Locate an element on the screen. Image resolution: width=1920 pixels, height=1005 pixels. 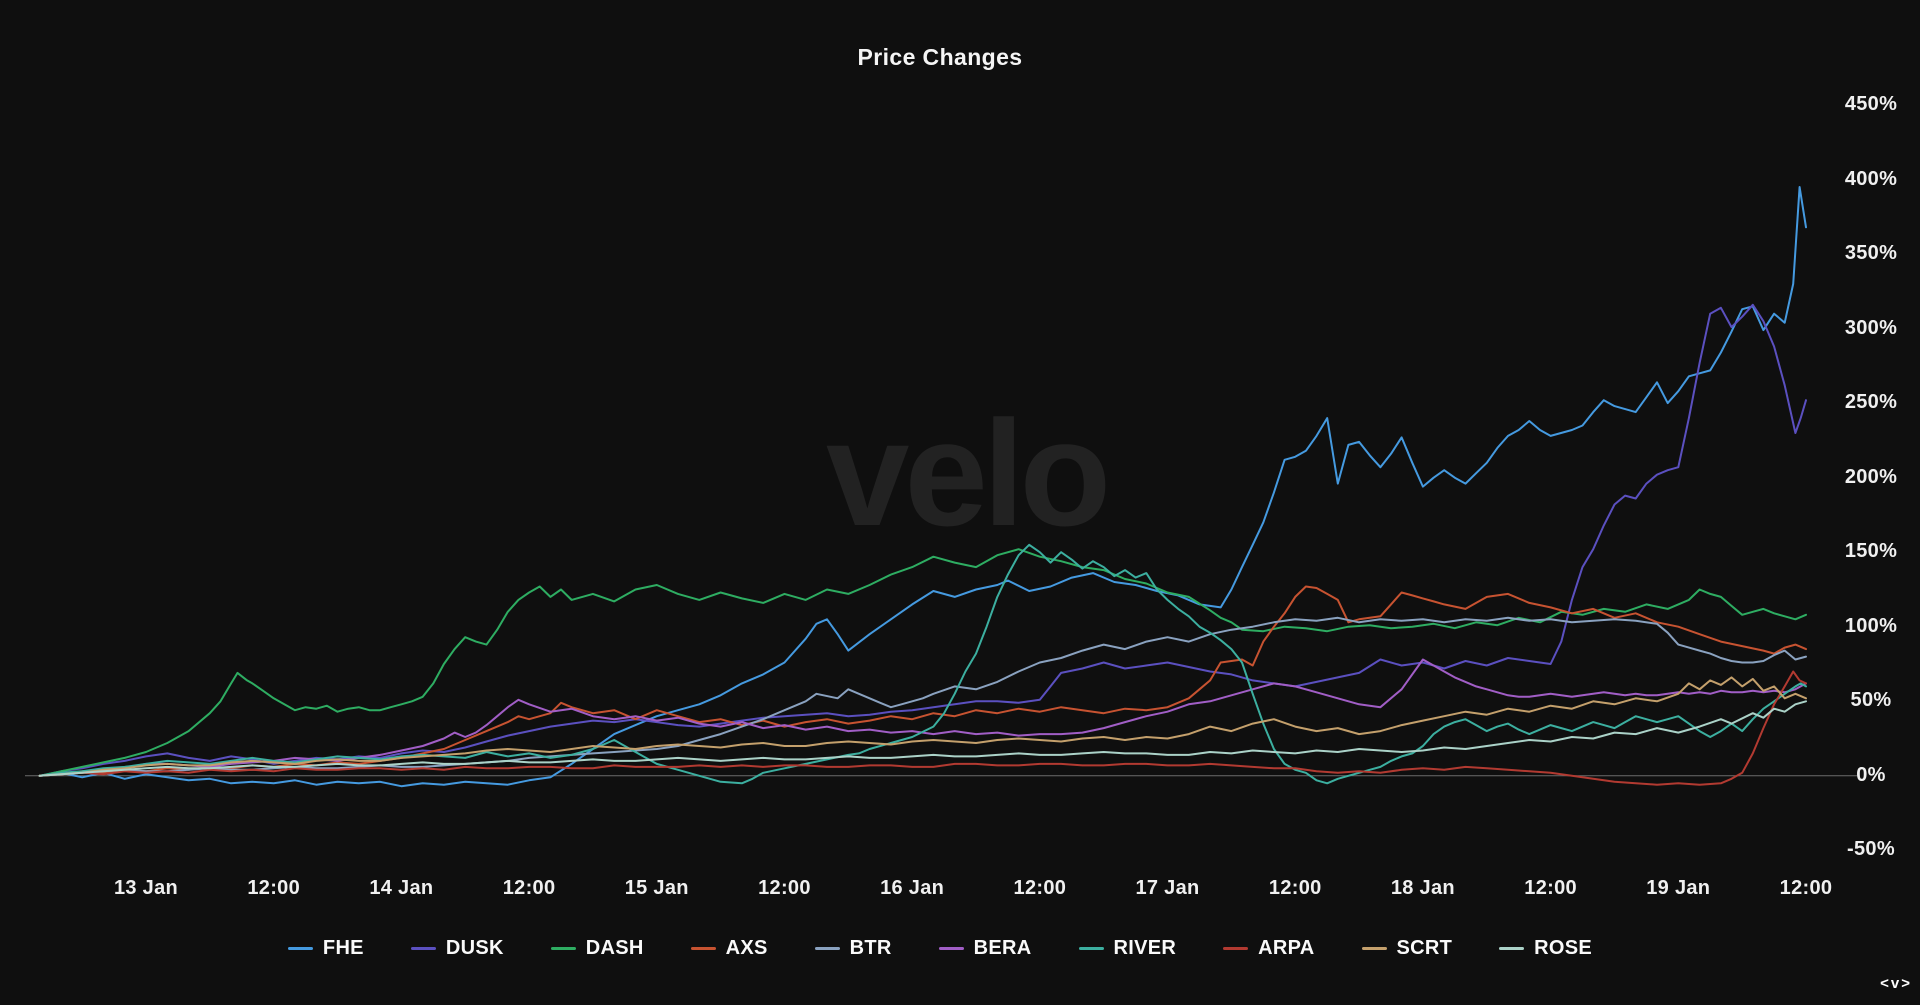
legend-label: RIVER is located at coordinates (1145, 948).